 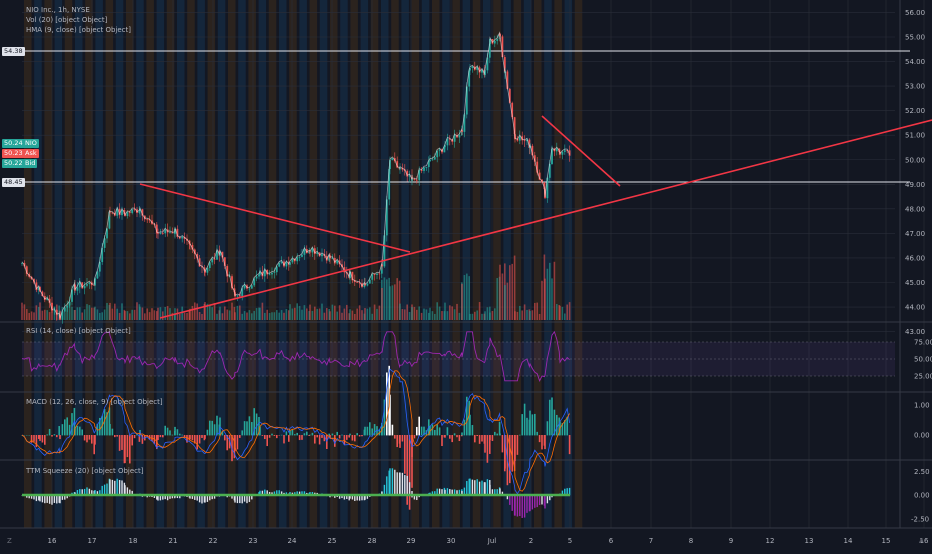 What do you see at coordinates (770, 541) in the screenshot?
I see `time-axis-label: 12` at bounding box center [770, 541].